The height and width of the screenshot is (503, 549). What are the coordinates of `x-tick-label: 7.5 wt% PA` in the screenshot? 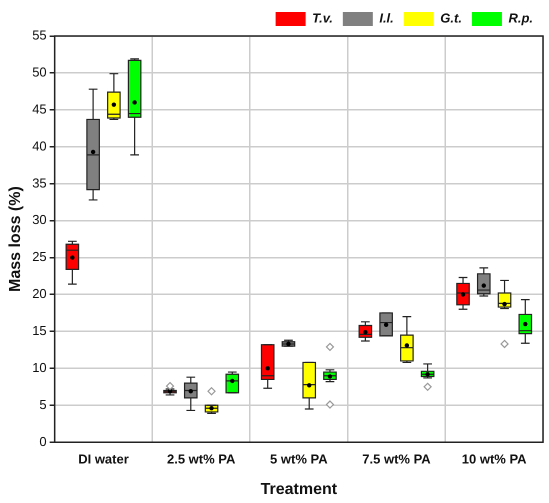 It's located at (397, 459).